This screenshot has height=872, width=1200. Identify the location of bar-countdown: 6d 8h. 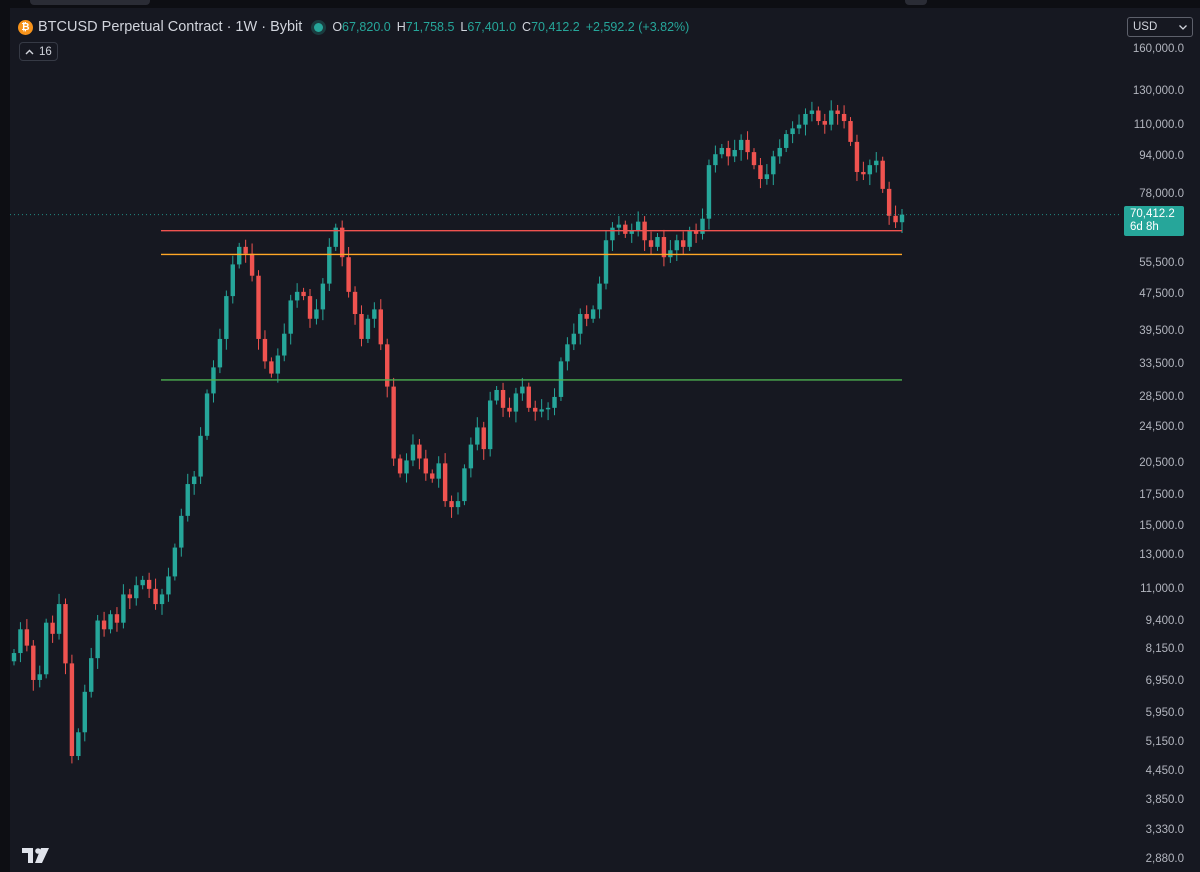
(1144, 226).